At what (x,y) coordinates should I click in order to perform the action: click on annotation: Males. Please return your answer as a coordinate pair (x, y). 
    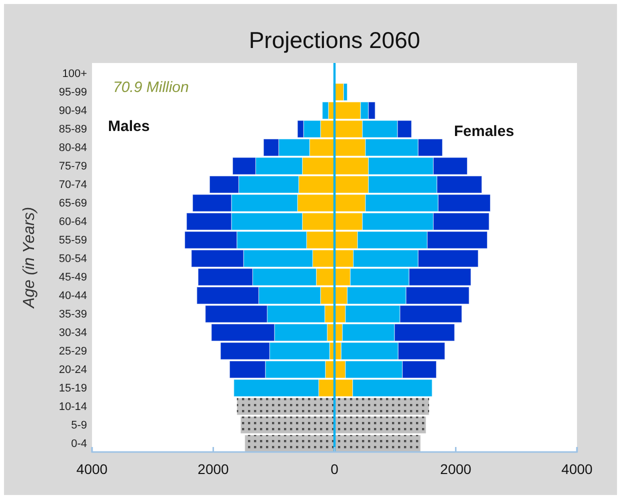
    Looking at the image, I should click on (129, 126).